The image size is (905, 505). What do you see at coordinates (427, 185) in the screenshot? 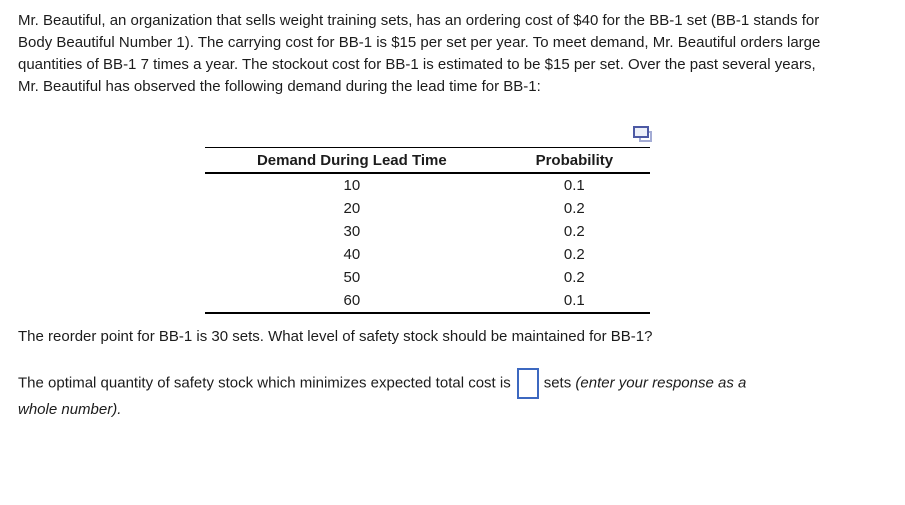
I see `table-row: 10 0.1` at bounding box center [427, 185].